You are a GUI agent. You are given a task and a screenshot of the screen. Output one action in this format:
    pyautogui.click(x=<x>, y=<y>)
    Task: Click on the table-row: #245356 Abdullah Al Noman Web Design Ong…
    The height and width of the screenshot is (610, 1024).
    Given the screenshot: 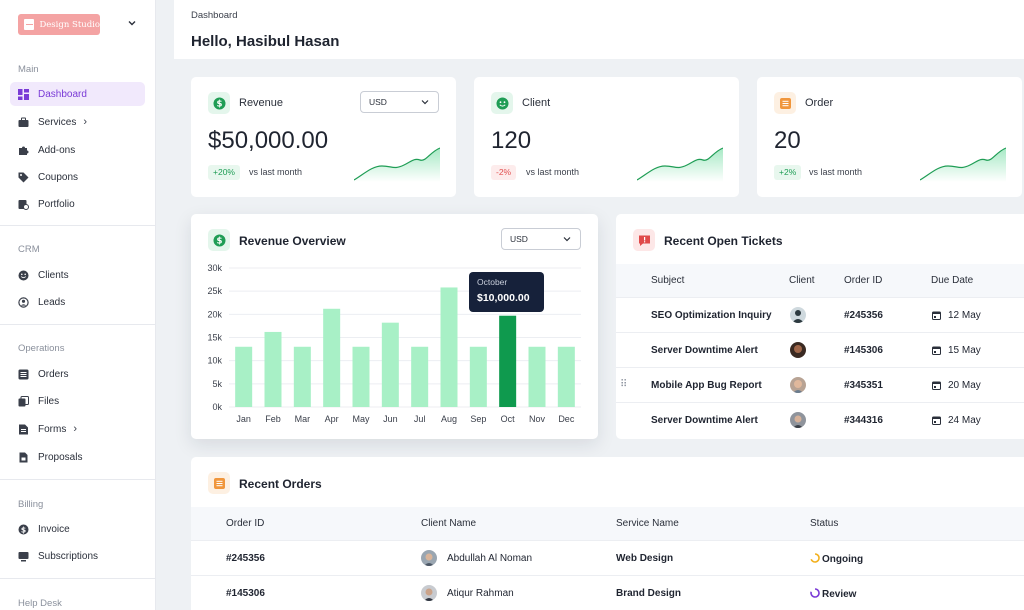 What is the action you would take?
    pyautogui.click(x=607, y=557)
    